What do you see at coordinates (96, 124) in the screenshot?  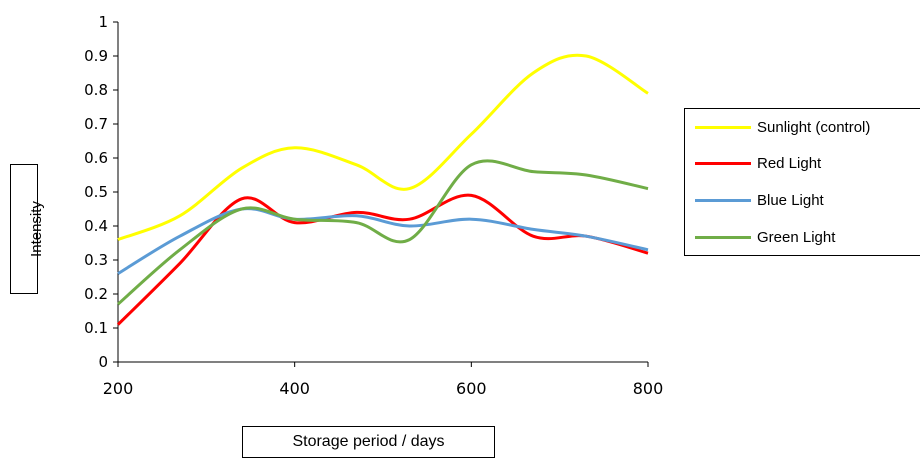 I see `y-tick-label: 0.7` at bounding box center [96, 124].